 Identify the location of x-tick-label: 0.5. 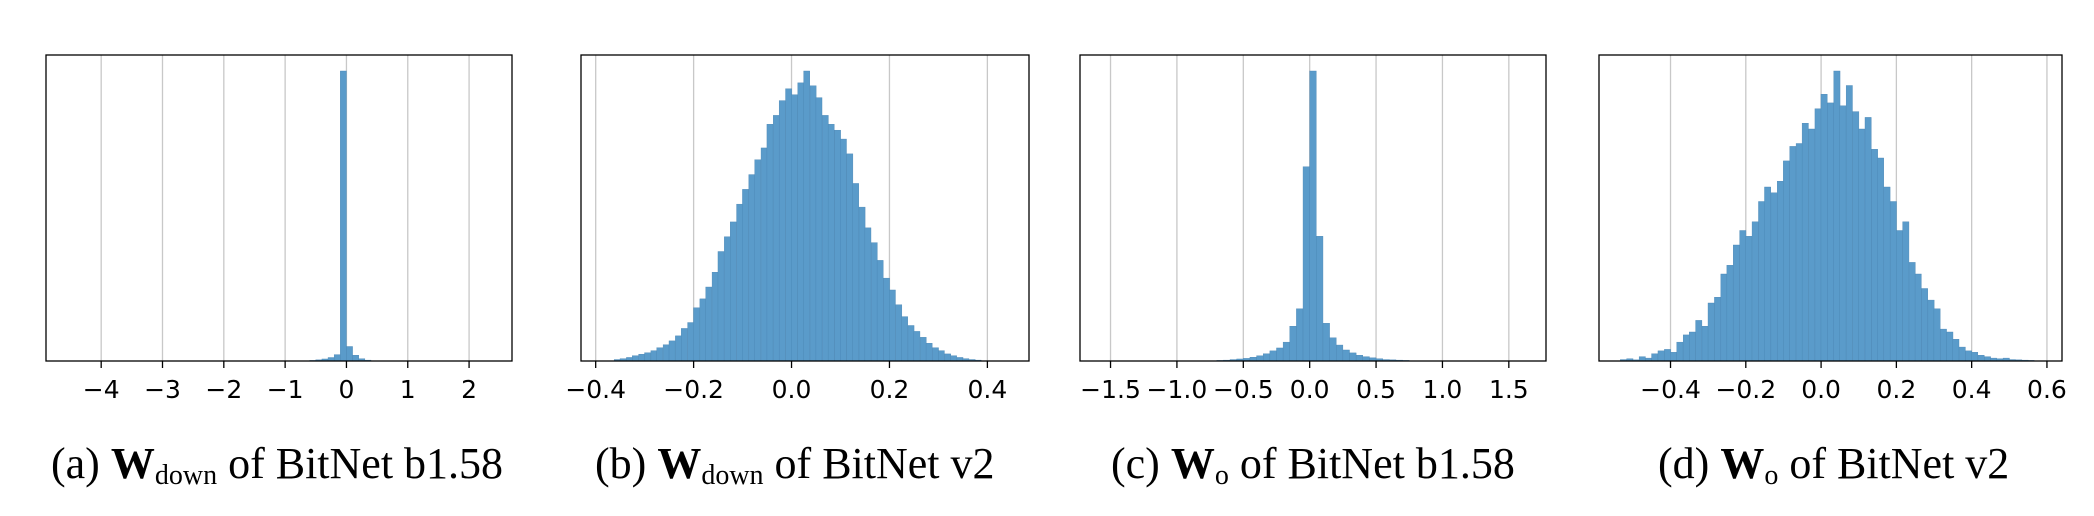
(1376, 389).